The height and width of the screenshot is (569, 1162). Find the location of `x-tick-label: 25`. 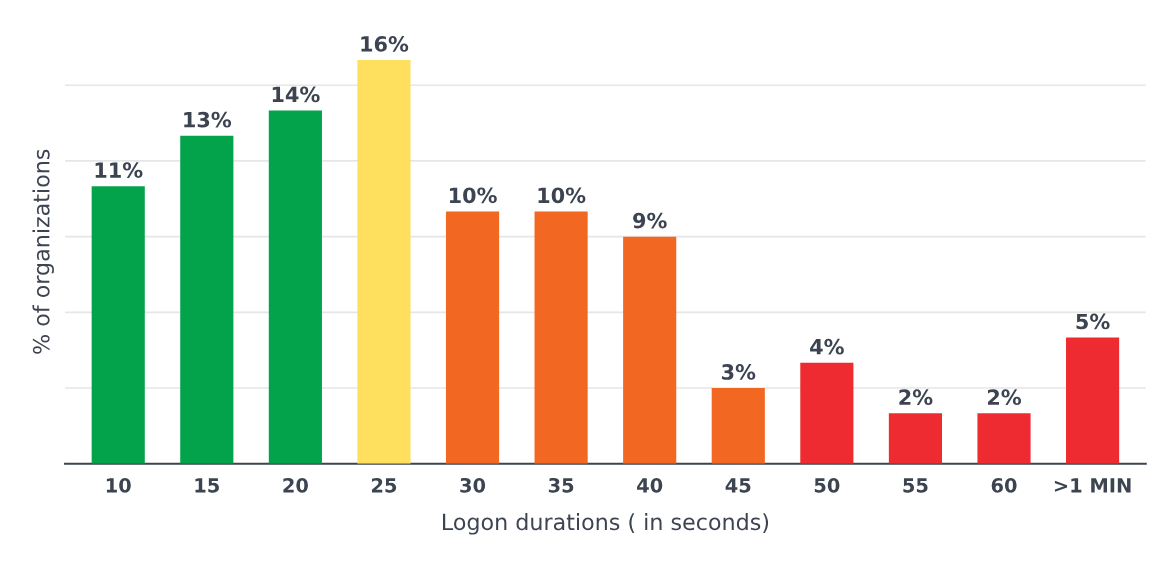

x-tick-label: 25 is located at coordinates (384, 485).